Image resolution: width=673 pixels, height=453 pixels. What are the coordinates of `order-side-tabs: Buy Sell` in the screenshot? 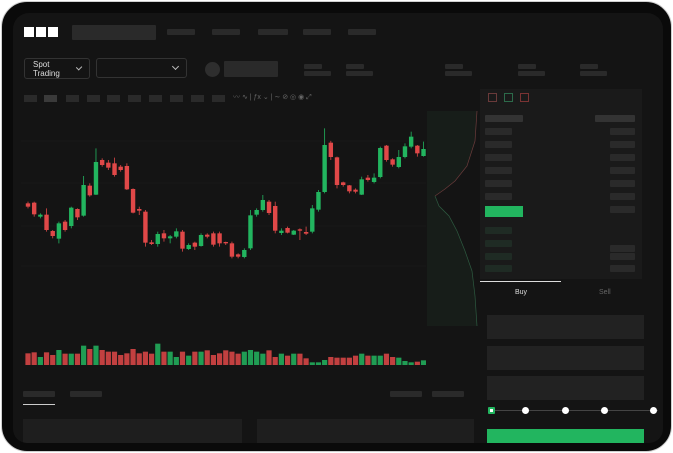 It's located at (562, 291).